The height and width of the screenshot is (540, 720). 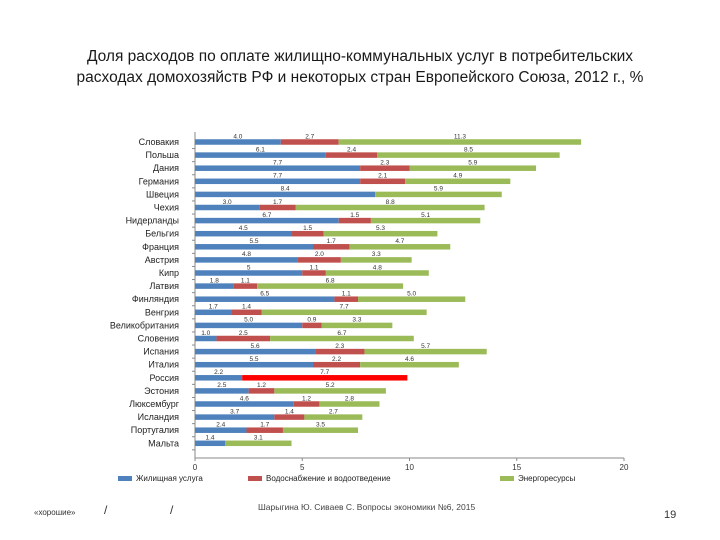 I want to click on footer-left-text: «хорошие», so click(x=55, y=512).